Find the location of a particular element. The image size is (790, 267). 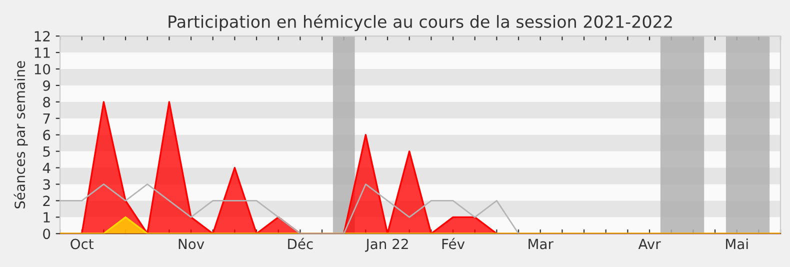

y-tick-label: 1 is located at coordinates (47, 217).